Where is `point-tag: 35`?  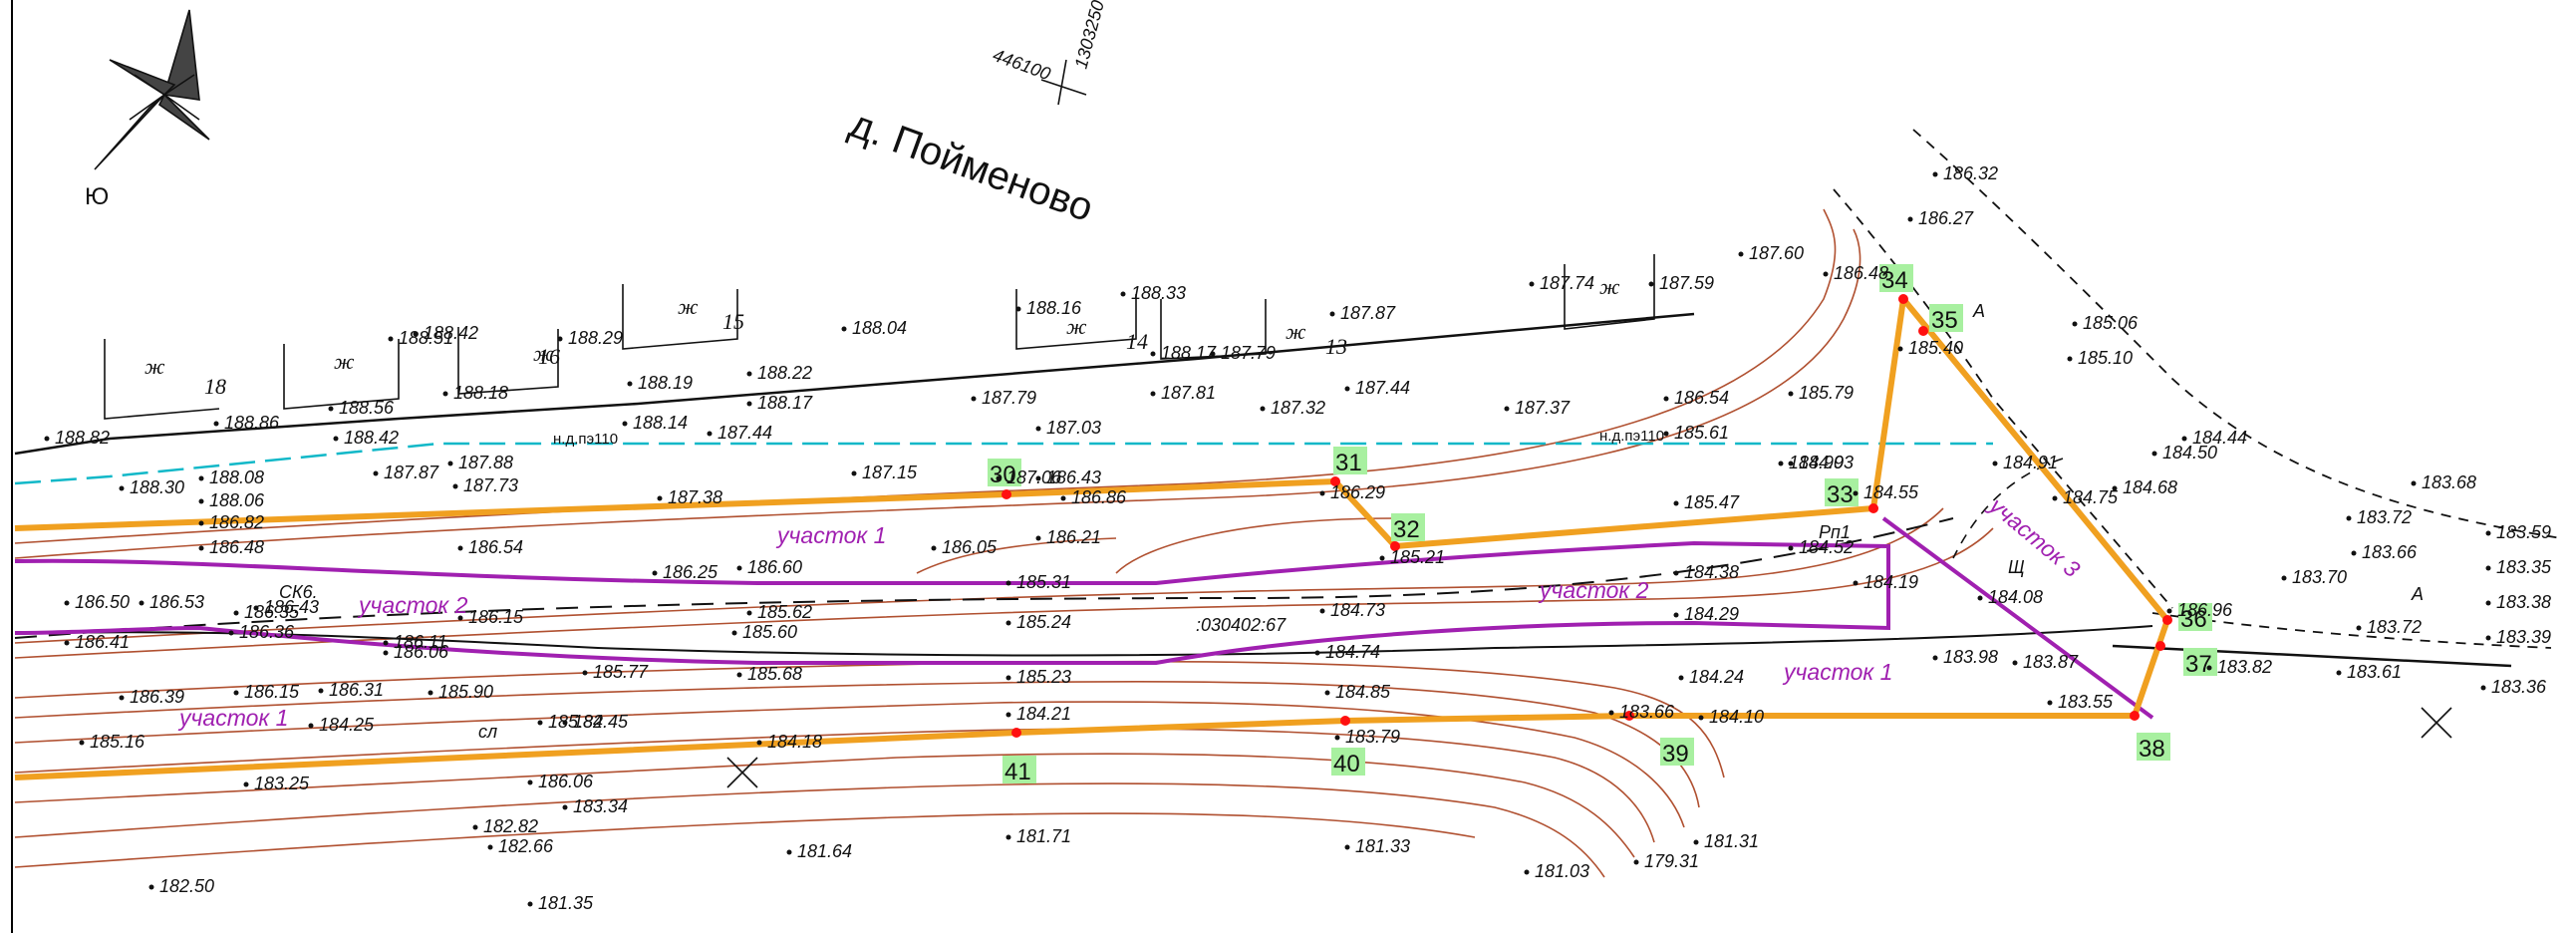
point-tag: 35 is located at coordinates (1944, 320).